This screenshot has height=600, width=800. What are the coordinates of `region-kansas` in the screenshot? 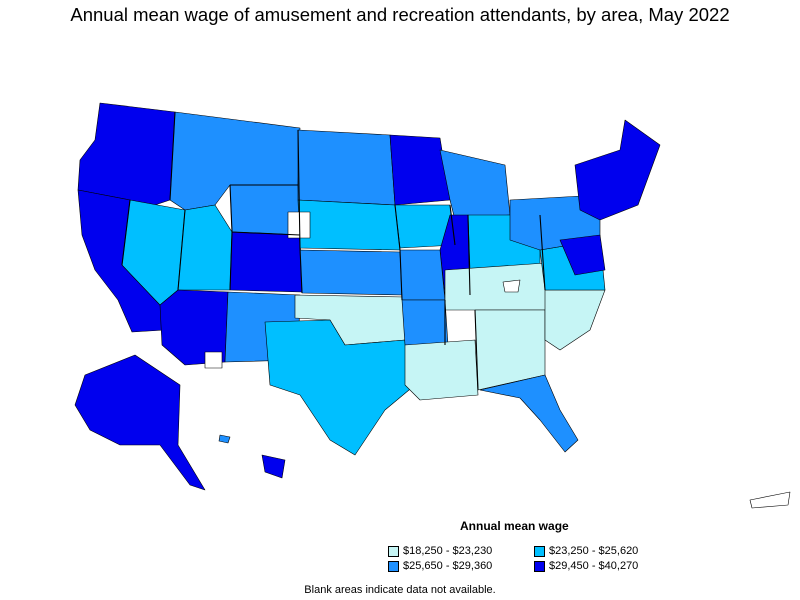 It's located at (351, 272).